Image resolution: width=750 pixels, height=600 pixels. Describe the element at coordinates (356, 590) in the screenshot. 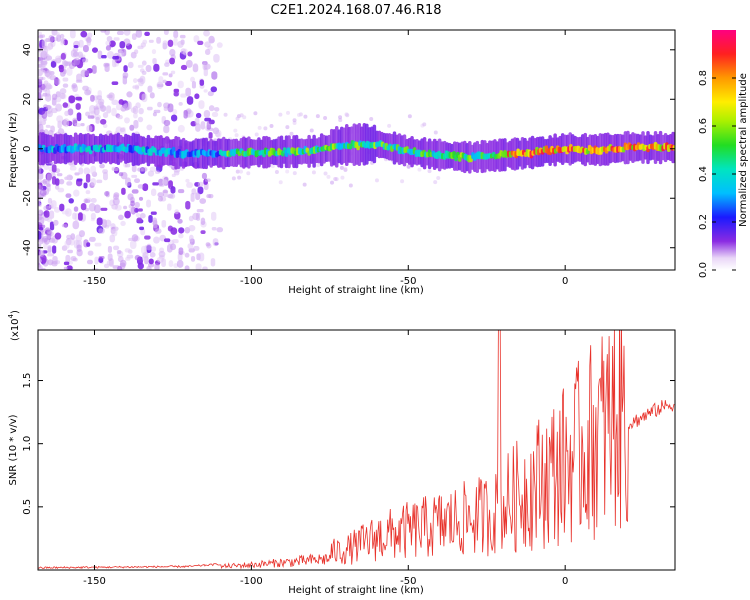

I see `snr-xlabel: Height of straight line (km)` at that location.